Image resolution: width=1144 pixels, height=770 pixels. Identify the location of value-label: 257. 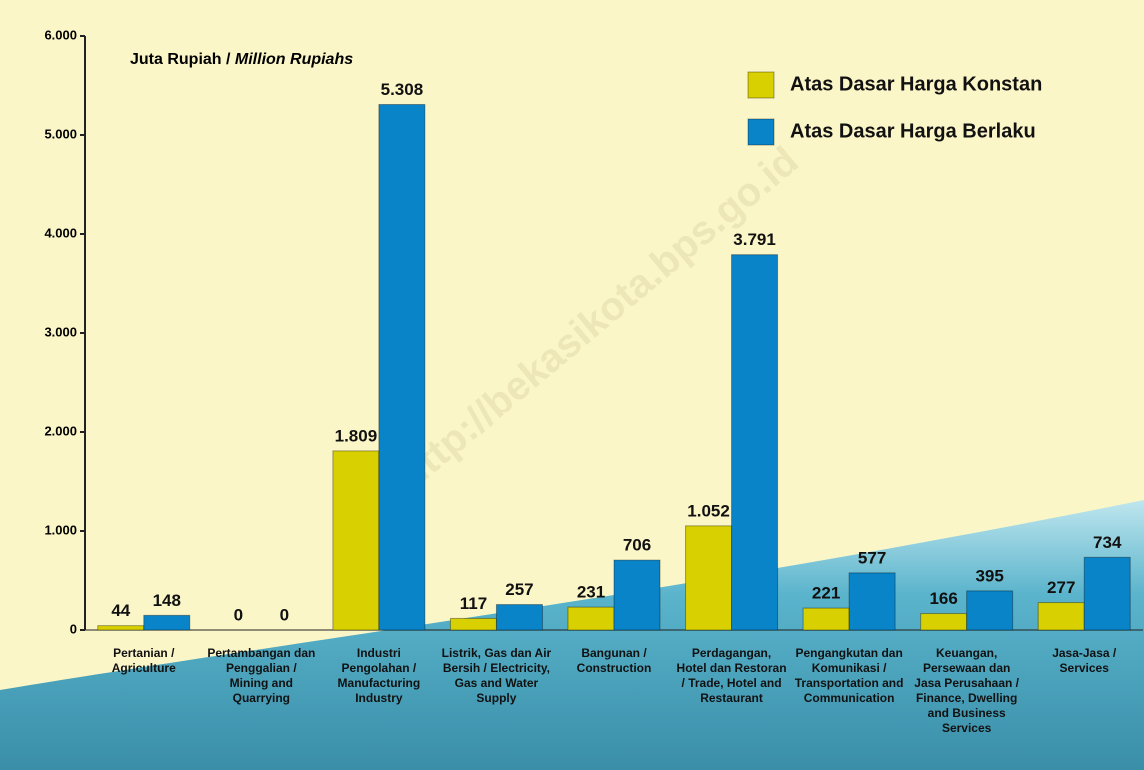
(519, 589).